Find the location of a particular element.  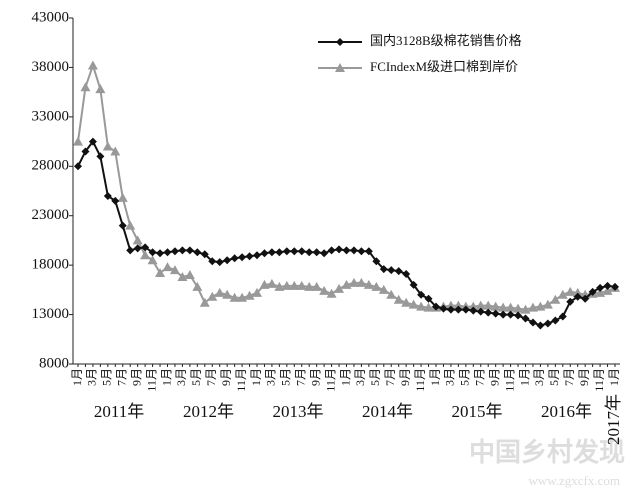

year-label: 2013年 is located at coordinates (298, 411).